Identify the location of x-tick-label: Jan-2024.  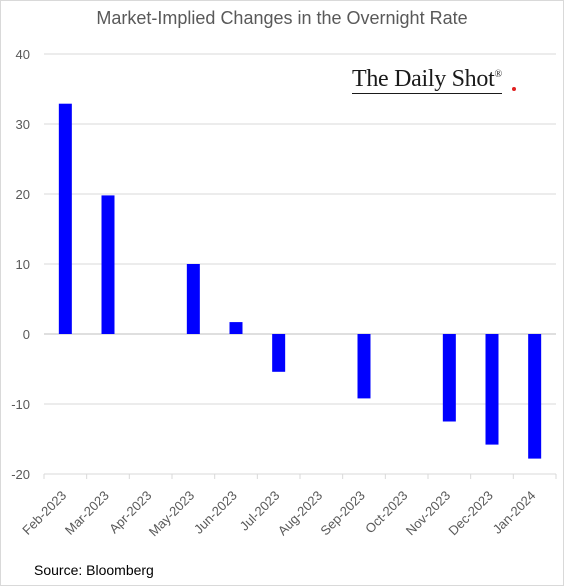
(514, 512).